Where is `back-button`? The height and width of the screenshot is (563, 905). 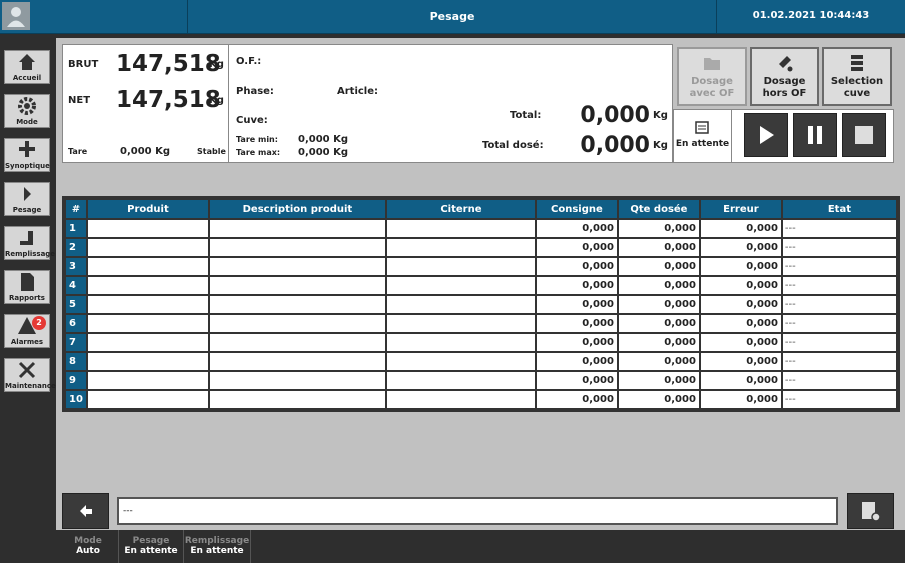
back-button is located at coordinates (85, 511).